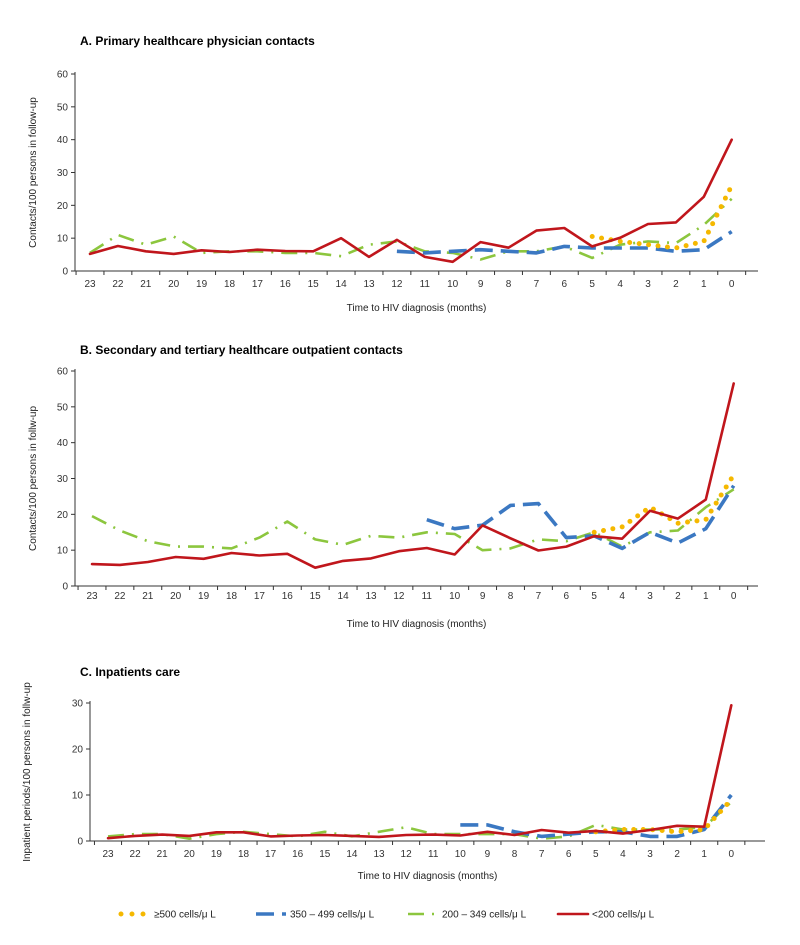 This screenshot has height=945, width=800. I want to click on legend-item-lt200: <200 cells/μ L, so click(605, 915).